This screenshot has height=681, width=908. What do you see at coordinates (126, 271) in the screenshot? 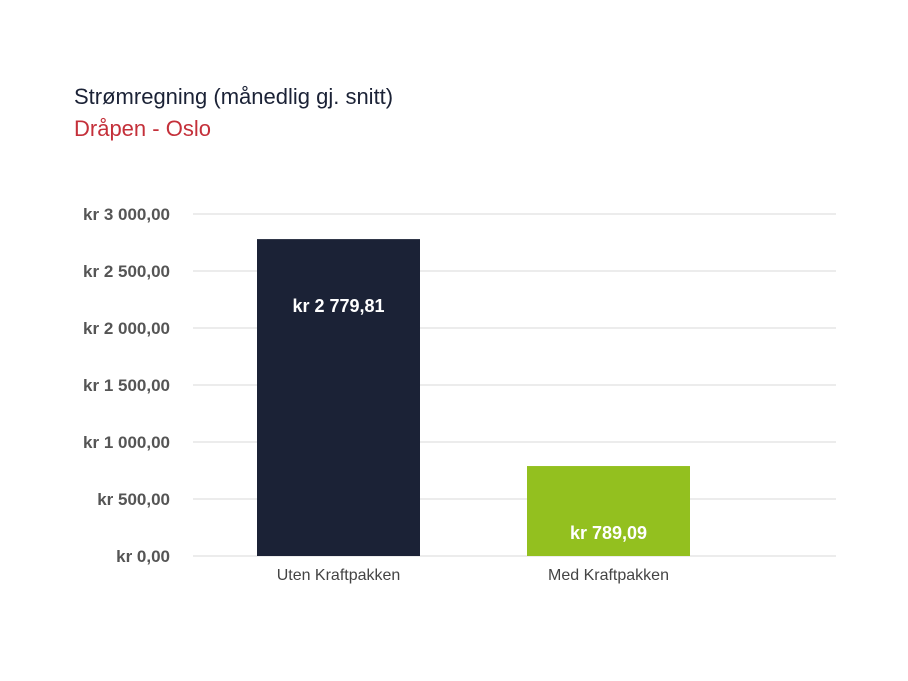
I see `y-tick-label: kr 2 500,00` at bounding box center [126, 271].